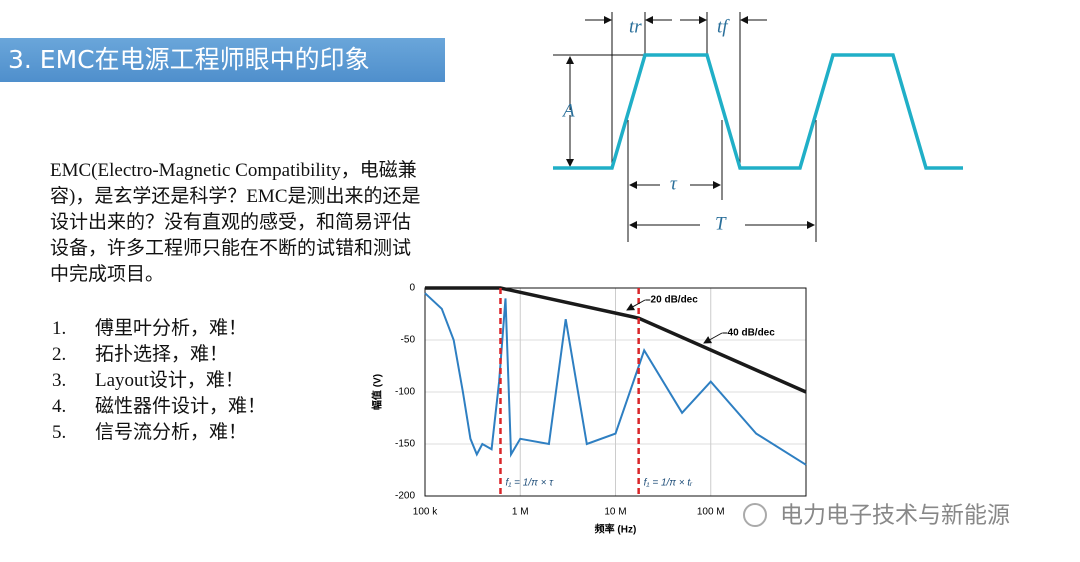  What do you see at coordinates (412, 288) in the screenshot?
I see `y-tick-label: 0` at bounding box center [412, 288].